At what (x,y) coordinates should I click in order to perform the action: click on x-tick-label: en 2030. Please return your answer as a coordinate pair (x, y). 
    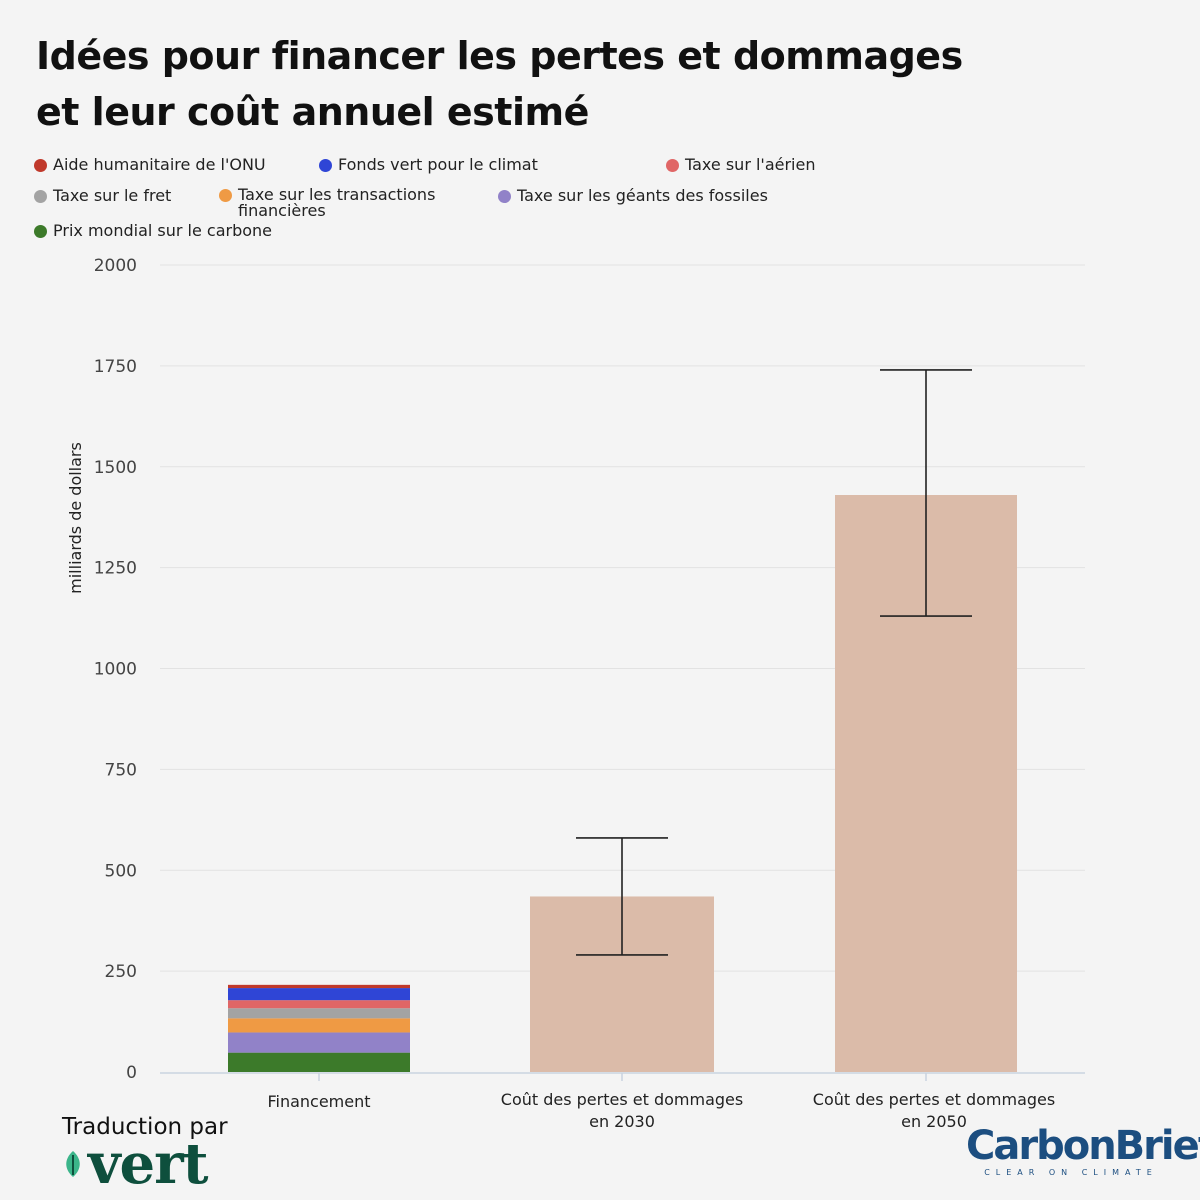
    Looking at the image, I should click on (622, 1121).